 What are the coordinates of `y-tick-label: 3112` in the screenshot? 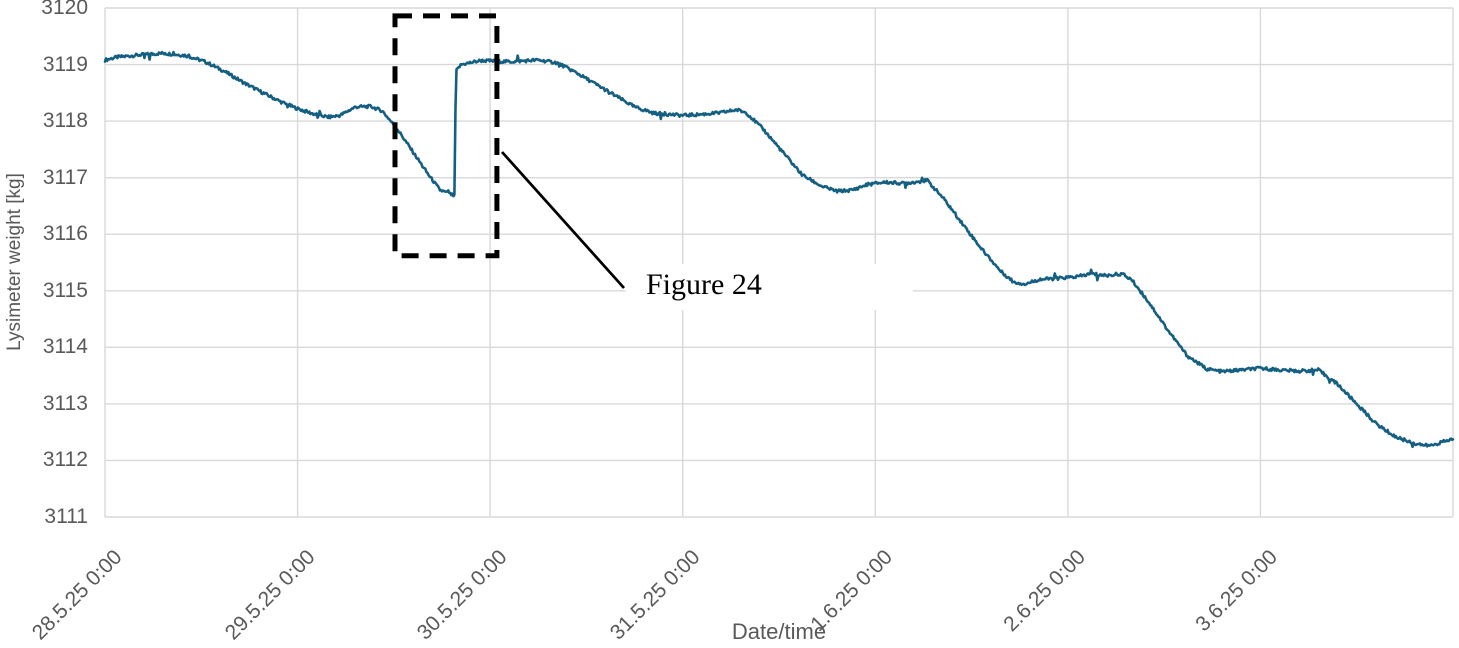 It's located at (65, 459).